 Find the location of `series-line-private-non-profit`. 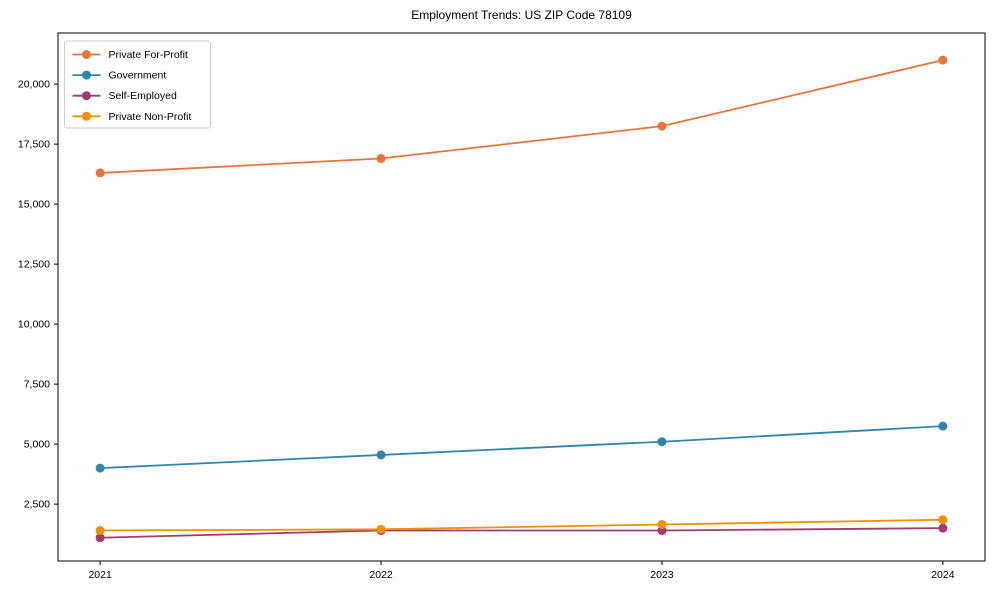

series-line-private-non-profit is located at coordinates (521, 525).